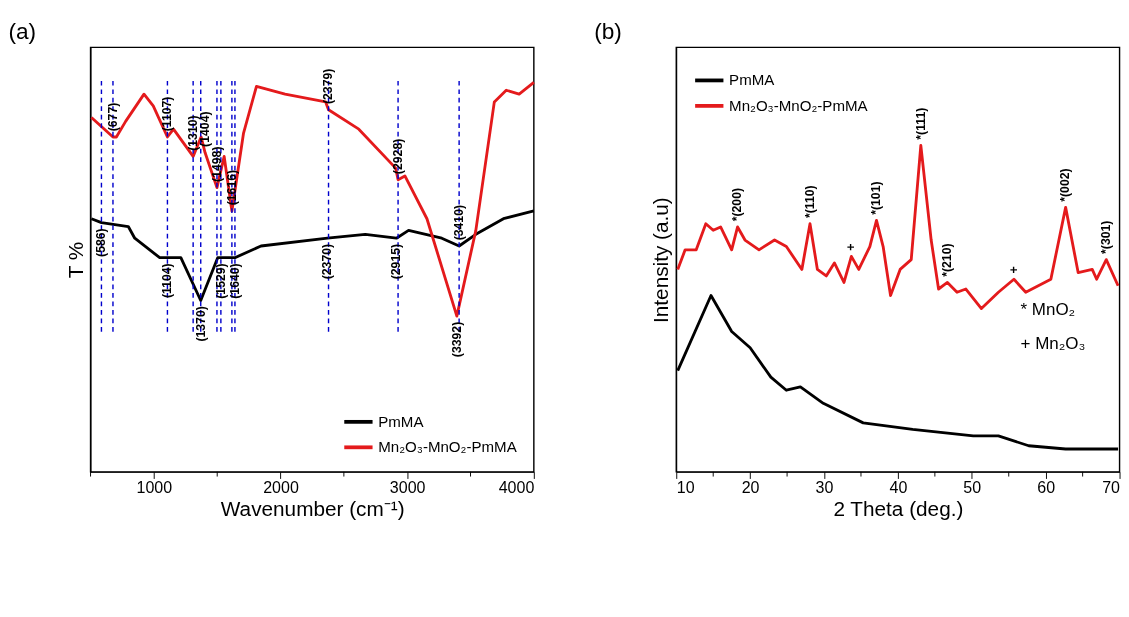 The width and height of the screenshot is (1129, 617). Describe the element at coordinates (407, 487) in the screenshot. I see `x-tick-label: 3000` at that location.